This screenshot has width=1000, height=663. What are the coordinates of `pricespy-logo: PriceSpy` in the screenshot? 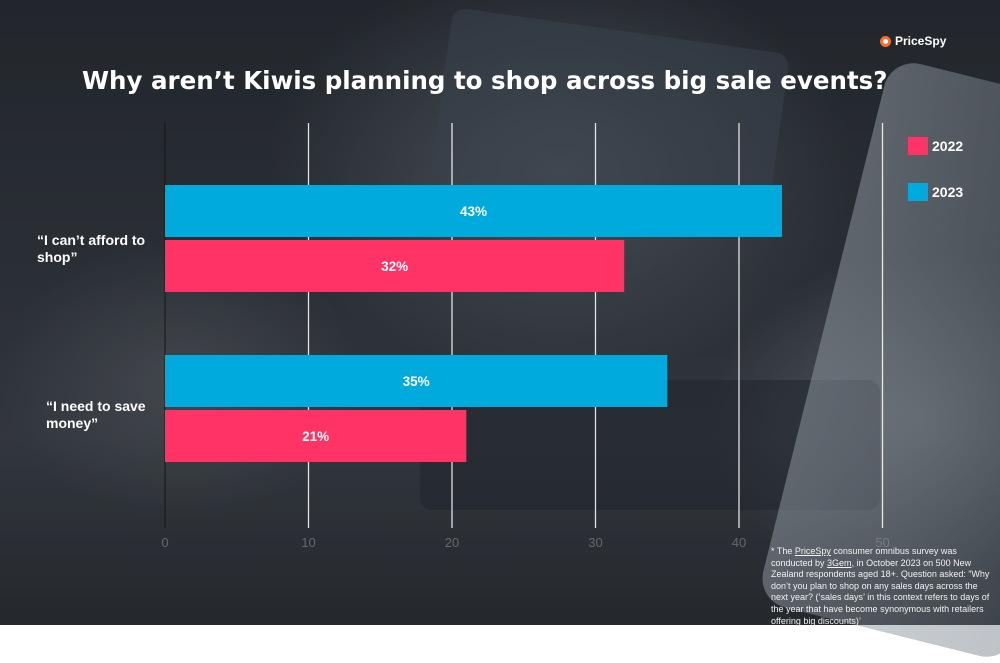 It's located at (913, 41).